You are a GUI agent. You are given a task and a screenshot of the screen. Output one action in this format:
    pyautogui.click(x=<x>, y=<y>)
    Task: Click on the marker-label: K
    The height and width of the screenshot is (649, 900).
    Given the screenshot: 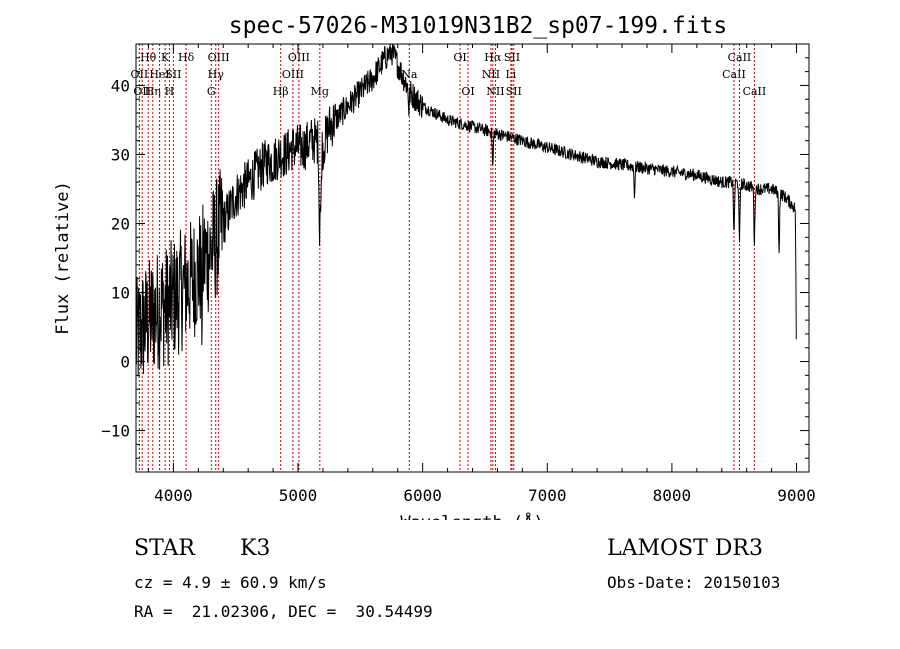 What is the action you would take?
    pyautogui.click(x=165, y=57)
    